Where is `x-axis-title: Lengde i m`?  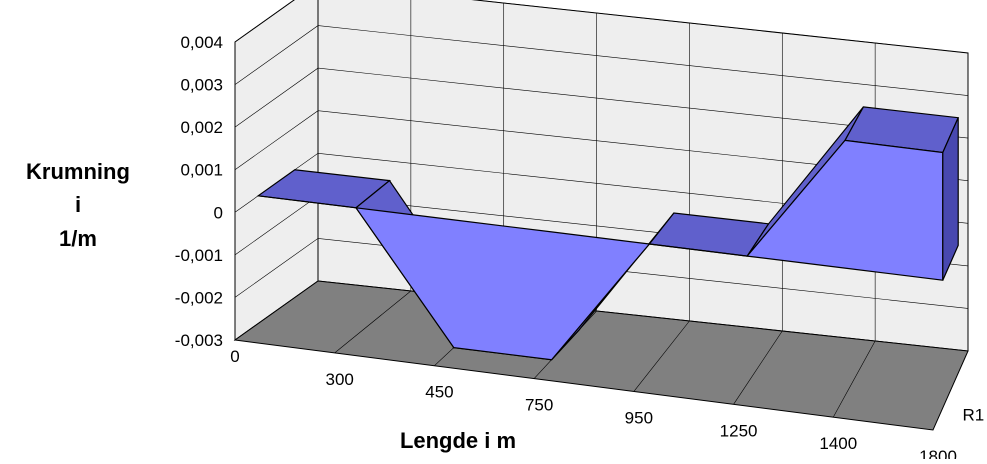 x-axis-title: Lengde i m is located at coordinates (458, 440).